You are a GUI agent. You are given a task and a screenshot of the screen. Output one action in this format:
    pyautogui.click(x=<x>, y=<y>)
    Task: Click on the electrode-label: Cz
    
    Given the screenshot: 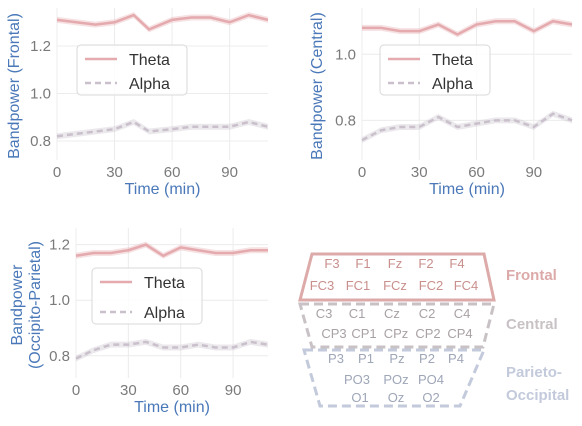 What is the action you would take?
    pyautogui.click(x=392, y=313)
    